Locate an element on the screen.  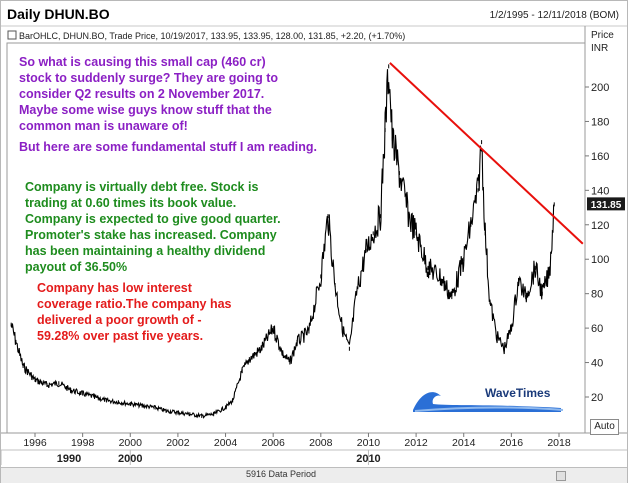
decade-label: 1990 is located at coordinates (69, 459).